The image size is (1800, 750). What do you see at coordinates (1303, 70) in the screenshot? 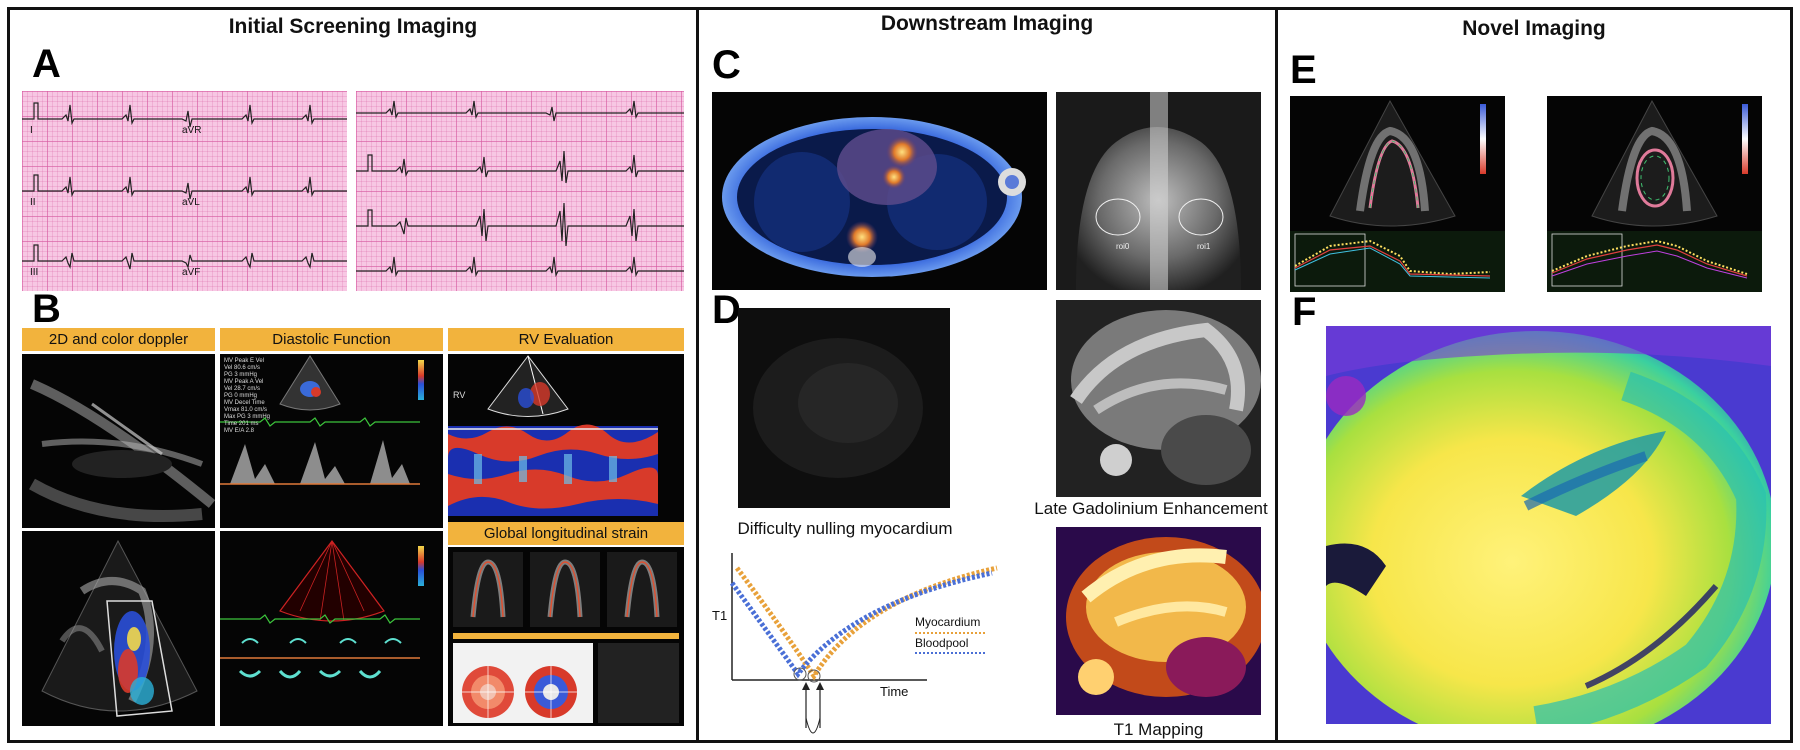
I see `panel-letter-e: E` at bounding box center [1303, 70].